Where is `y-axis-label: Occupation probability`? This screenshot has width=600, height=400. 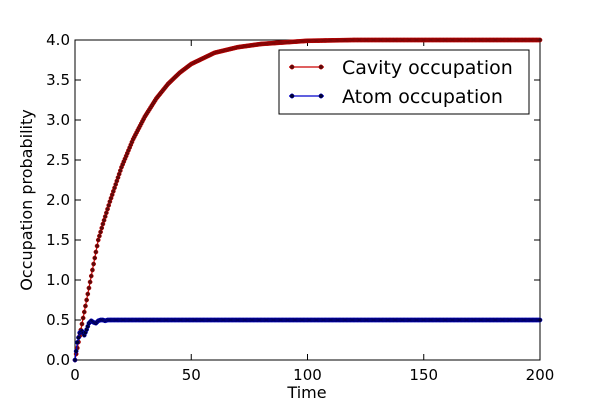
y-axis-label: Occupation probability is located at coordinates (26, 199).